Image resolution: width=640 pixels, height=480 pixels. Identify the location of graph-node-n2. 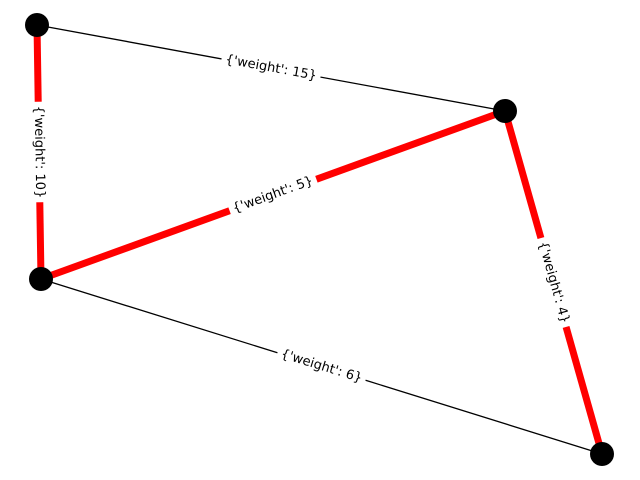
(41, 279).